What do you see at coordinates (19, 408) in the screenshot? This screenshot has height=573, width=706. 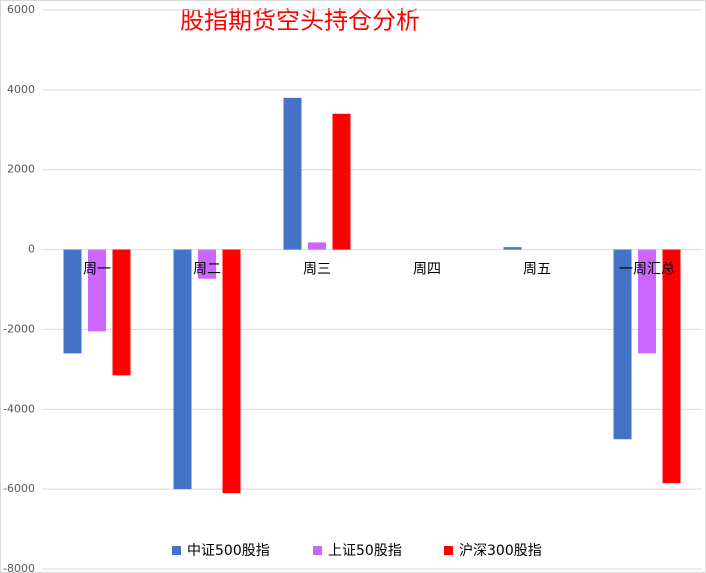 I see `y-tick-label: -4000` at bounding box center [19, 408].